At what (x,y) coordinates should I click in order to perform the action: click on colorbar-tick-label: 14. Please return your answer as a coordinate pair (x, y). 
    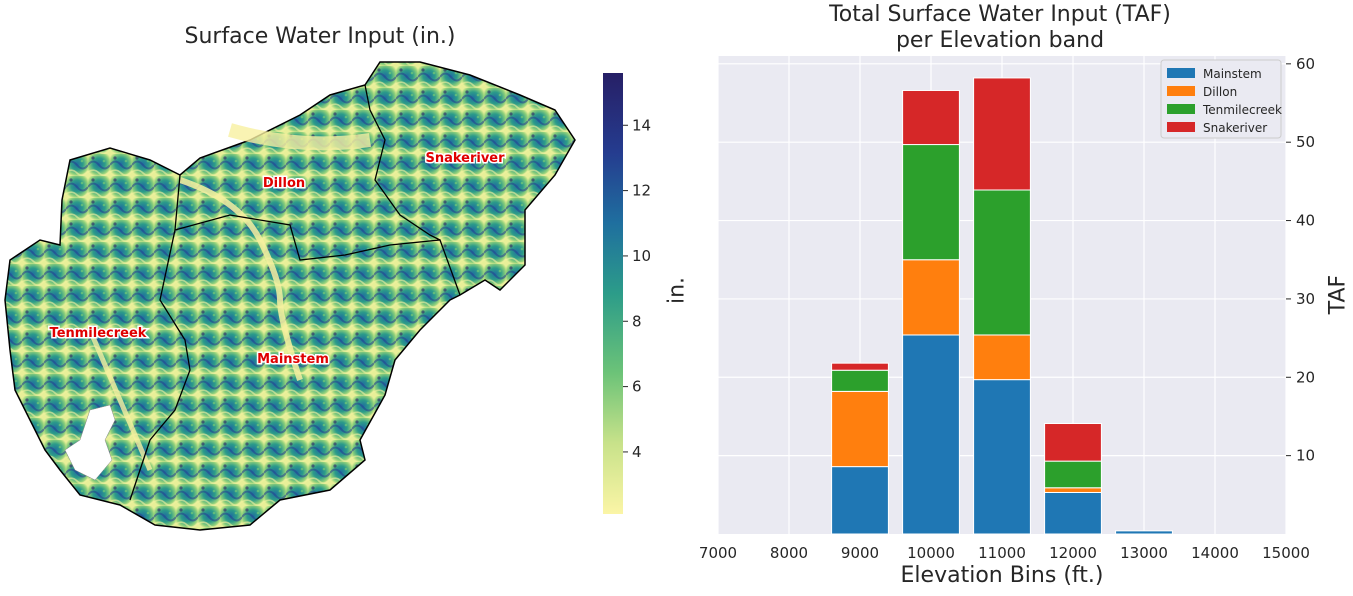
    Looking at the image, I should click on (641, 125).